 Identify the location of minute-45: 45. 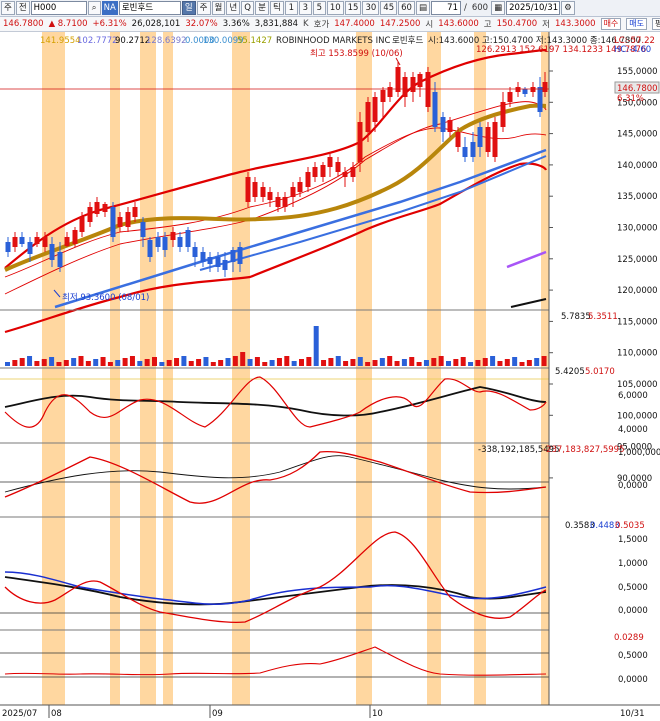
(389, 8).